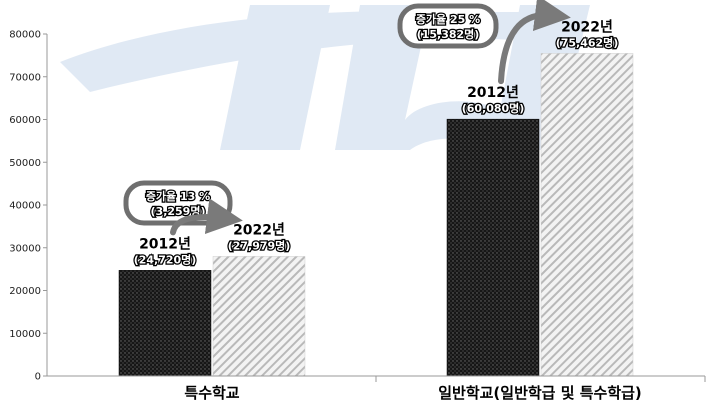  What do you see at coordinates (25, 334) in the screenshot?
I see `y-tick-label: 10000` at bounding box center [25, 334].